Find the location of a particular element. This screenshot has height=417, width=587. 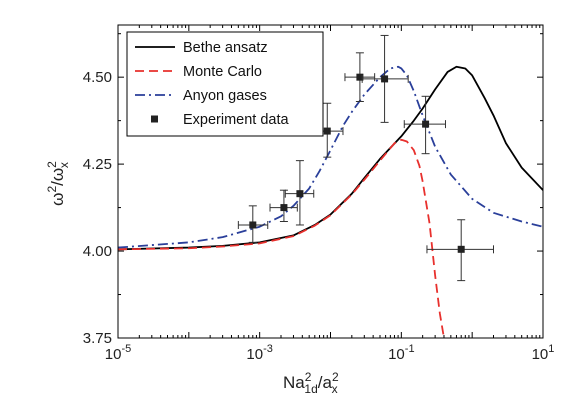

legend-label: Monte Carlo is located at coordinates (222, 72).